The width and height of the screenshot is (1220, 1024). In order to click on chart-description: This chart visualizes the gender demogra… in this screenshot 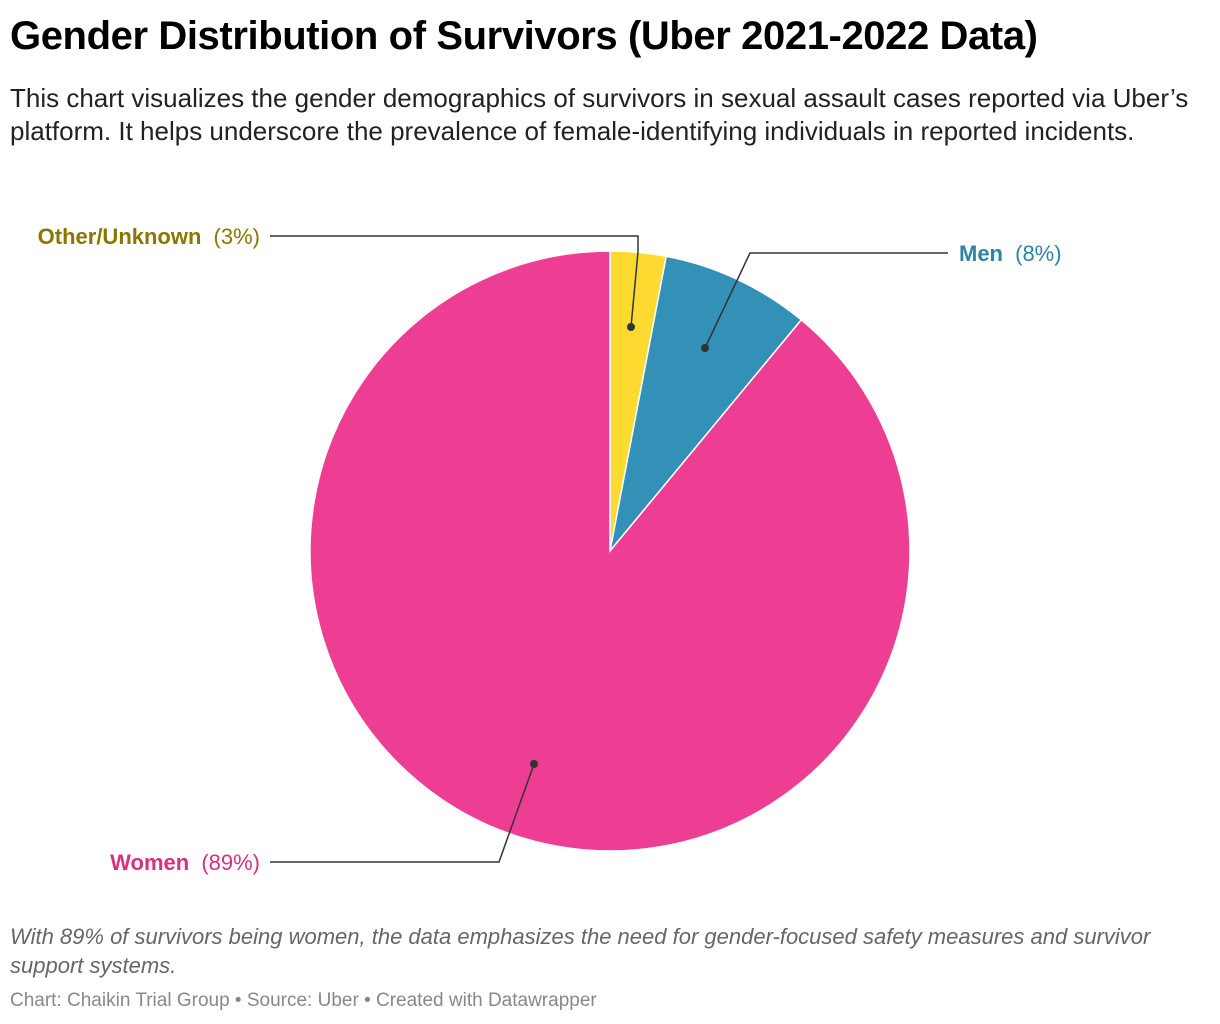, I will do `click(599, 114)`.